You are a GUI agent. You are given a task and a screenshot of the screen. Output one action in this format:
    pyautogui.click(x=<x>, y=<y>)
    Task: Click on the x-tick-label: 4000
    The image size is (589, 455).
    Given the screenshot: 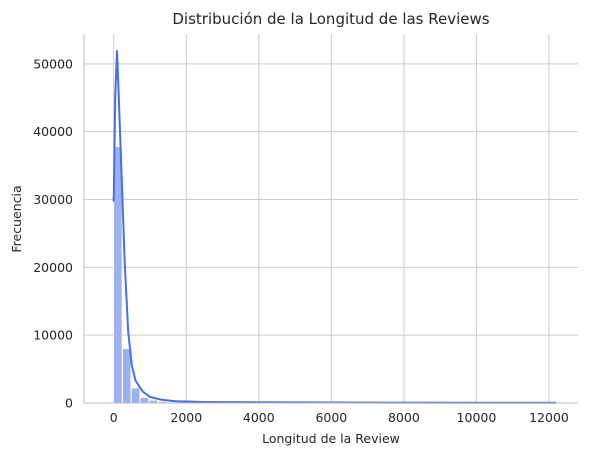 What is the action you would take?
    pyautogui.click(x=259, y=417)
    